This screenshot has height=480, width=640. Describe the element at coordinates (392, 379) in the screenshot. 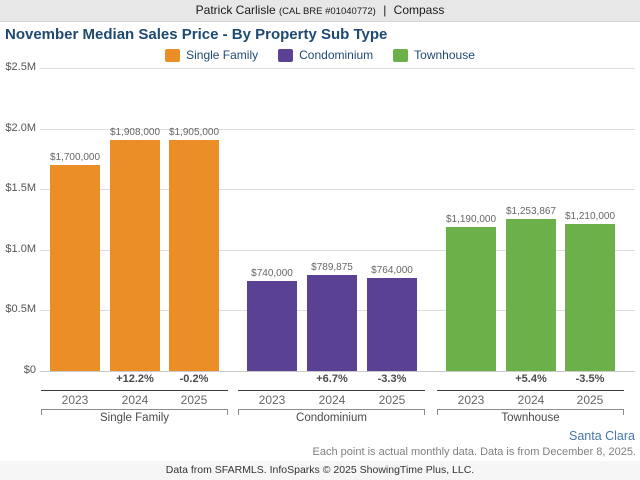

I see `pct-change: -3.3%` at that location.